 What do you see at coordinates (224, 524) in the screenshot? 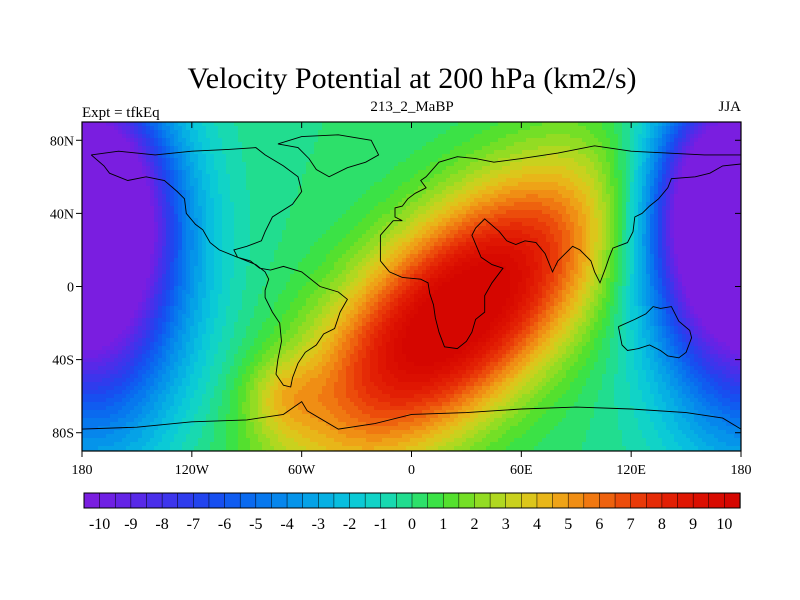
I see `colorbar-label: -6` at bounding box center [224, 524].